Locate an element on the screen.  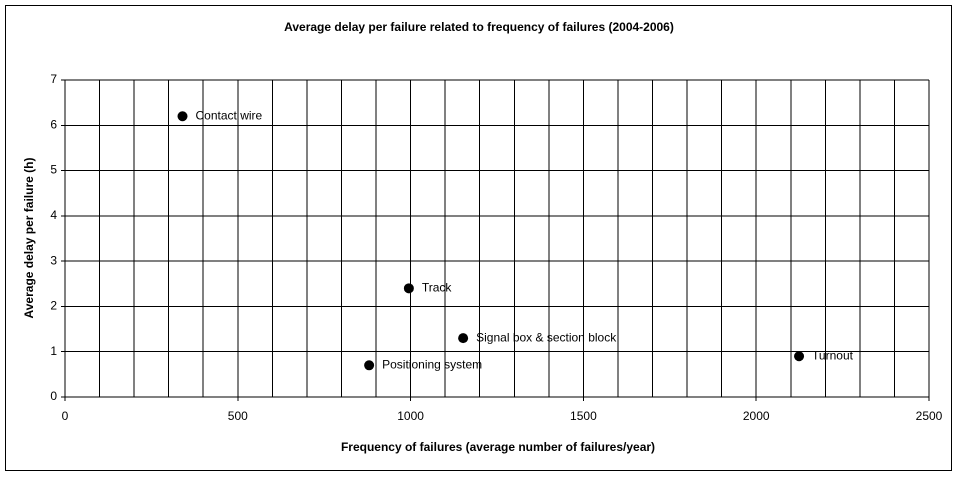
y-axis-label: Average delay per failure (h) is located at coordinates (29, 238).